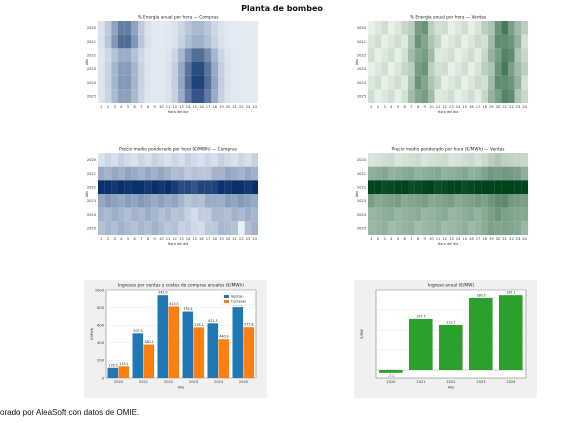 Image resolution: width=564 pixels, height=423 pixels. What do you see at coordinates (243, 382) in the screenshot?
I see `x-tick-label: 2025` at bounding box center [243, 382].